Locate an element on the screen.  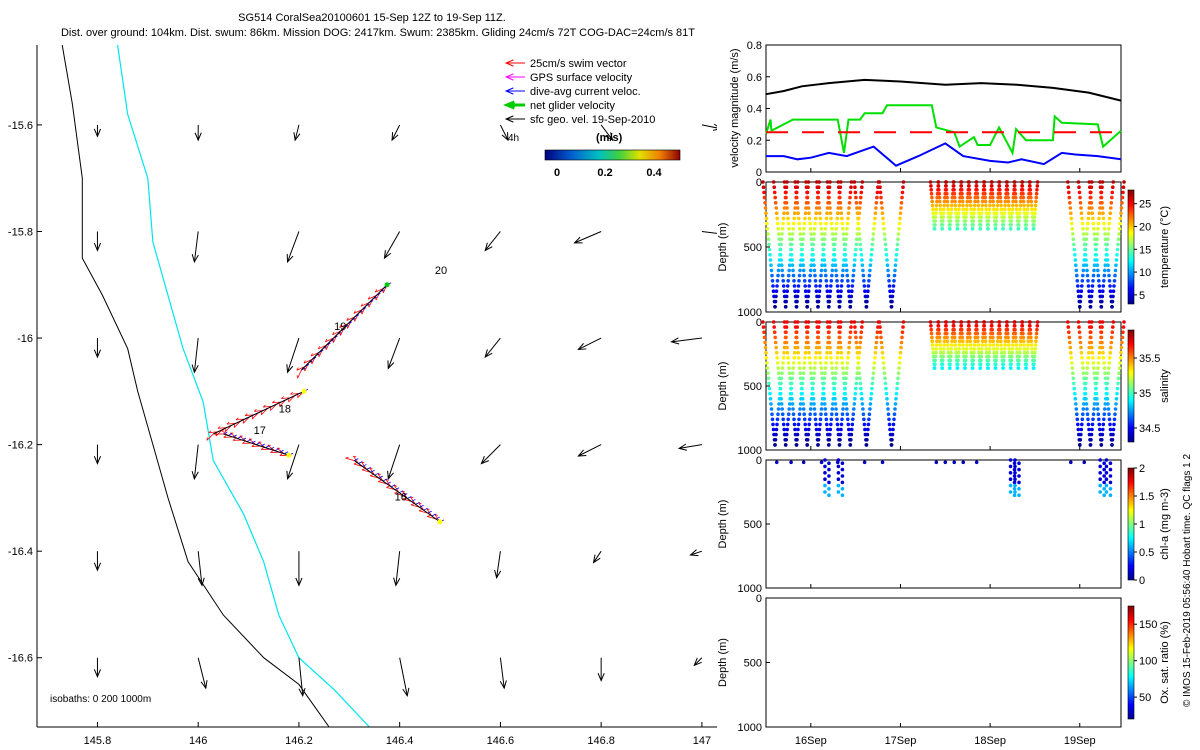
colorbar-label: chl-a (mg m-3) is located at coordinates (1165, 524).